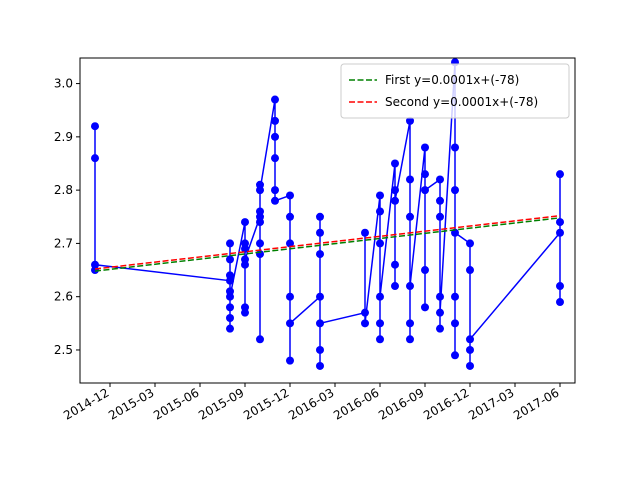 Image resolution: width=640 pixels, height=480 pixels. Describe the element at coordinates (461, 102) in the screenshot. I see `legend-label: Second y=0.0001x+(-78)` at that location.